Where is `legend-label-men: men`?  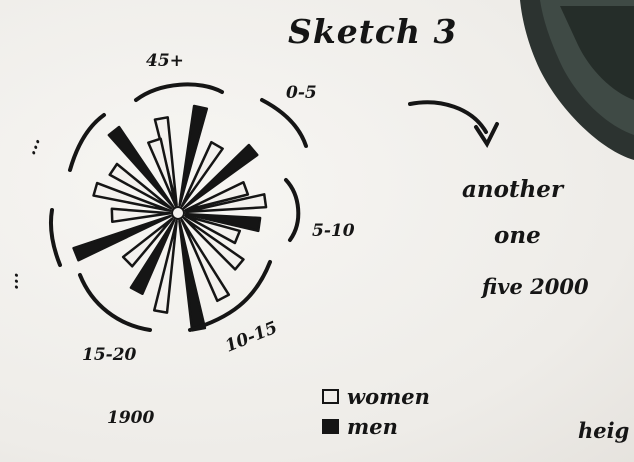 legend-label-men: men is located at coordinates (372, 426).